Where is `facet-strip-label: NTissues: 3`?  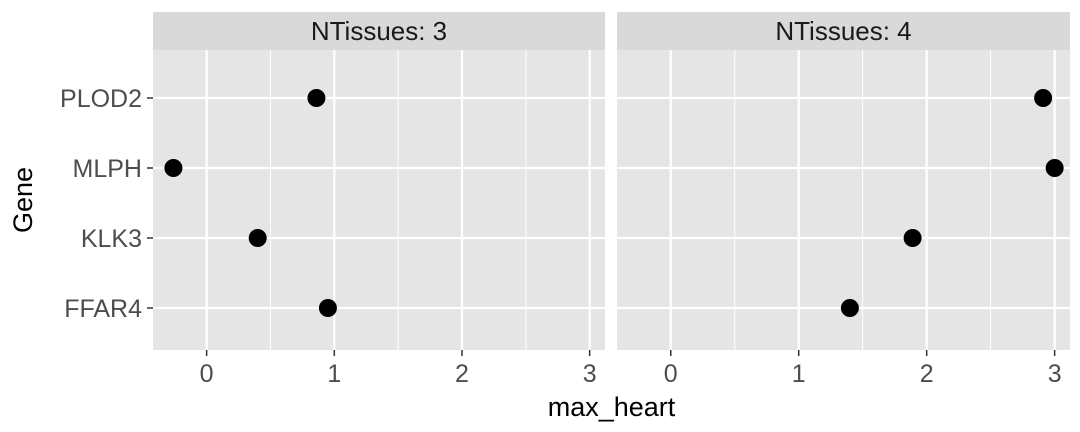 facet-strip-label: NTissues: 3 is located at coordinates (379, 31).